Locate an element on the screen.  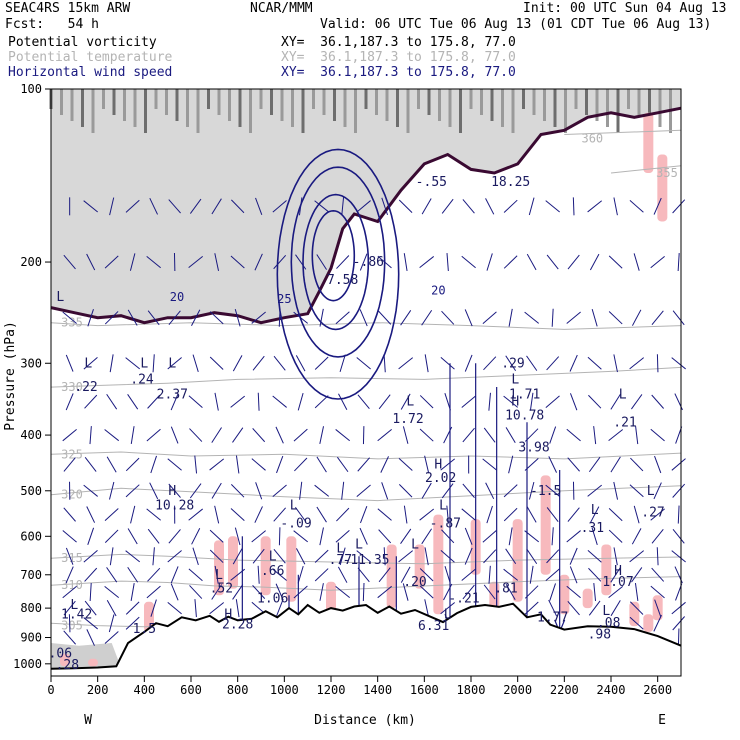
pv-extremum-label: .31 is located at coordinates (592, 528).